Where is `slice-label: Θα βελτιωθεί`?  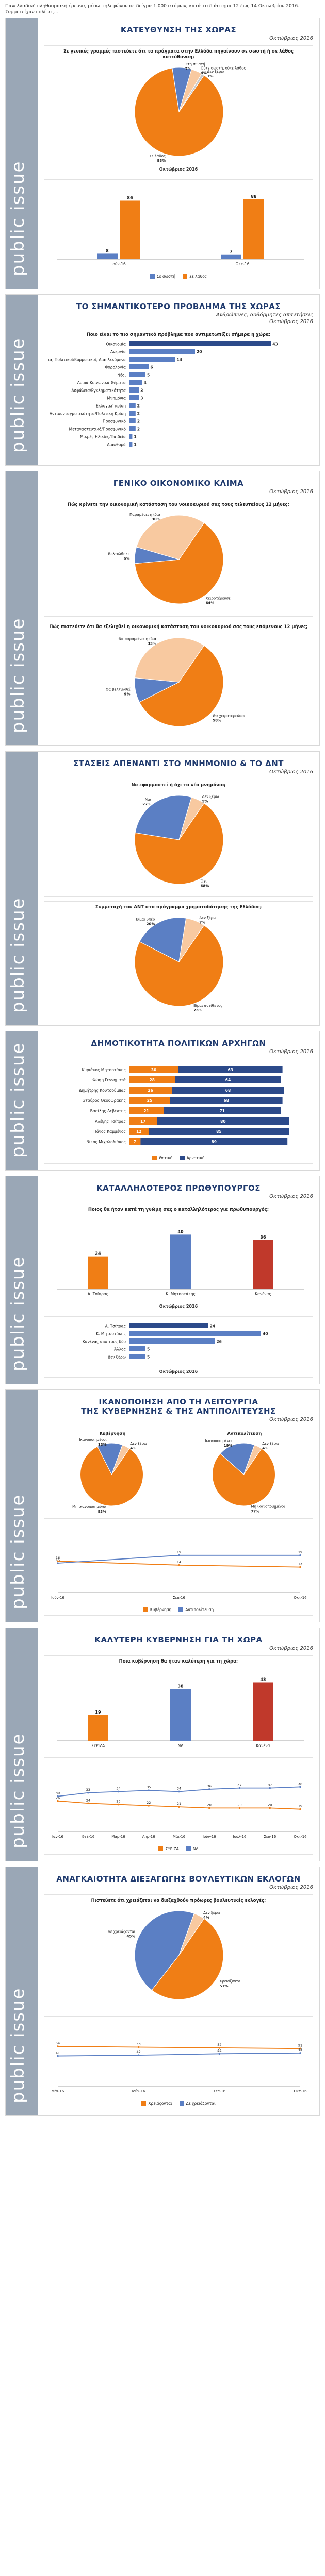
slice-label: Θα βελτιωθεί is located at coordinates (119, 689).